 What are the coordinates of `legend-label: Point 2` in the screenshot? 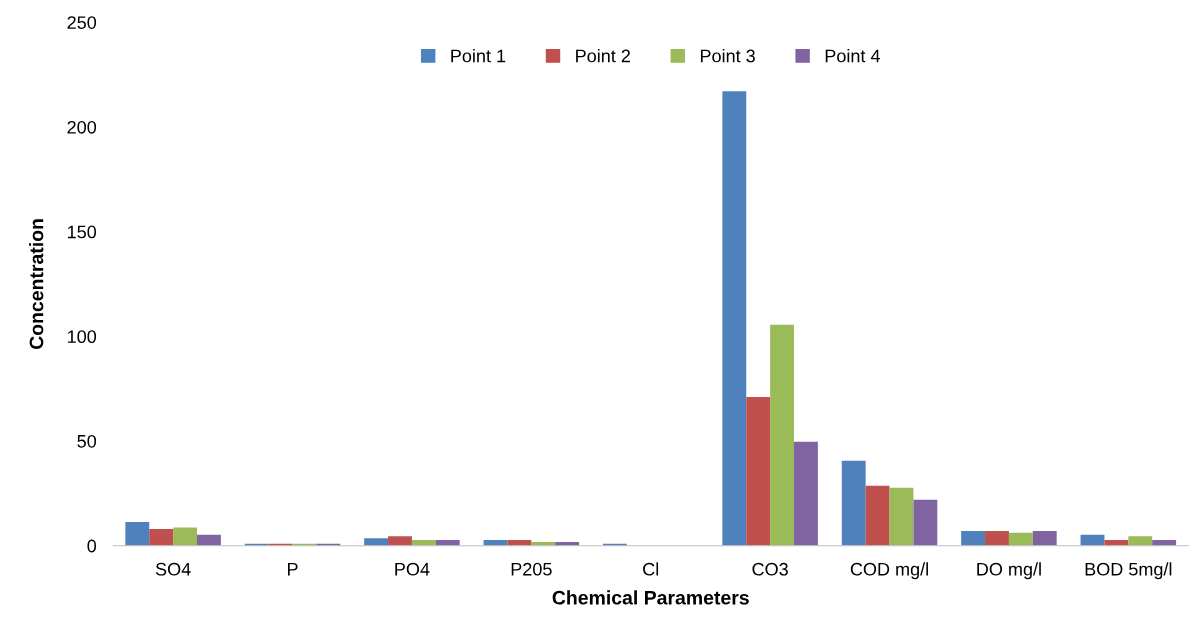 It's located at (603, 56).